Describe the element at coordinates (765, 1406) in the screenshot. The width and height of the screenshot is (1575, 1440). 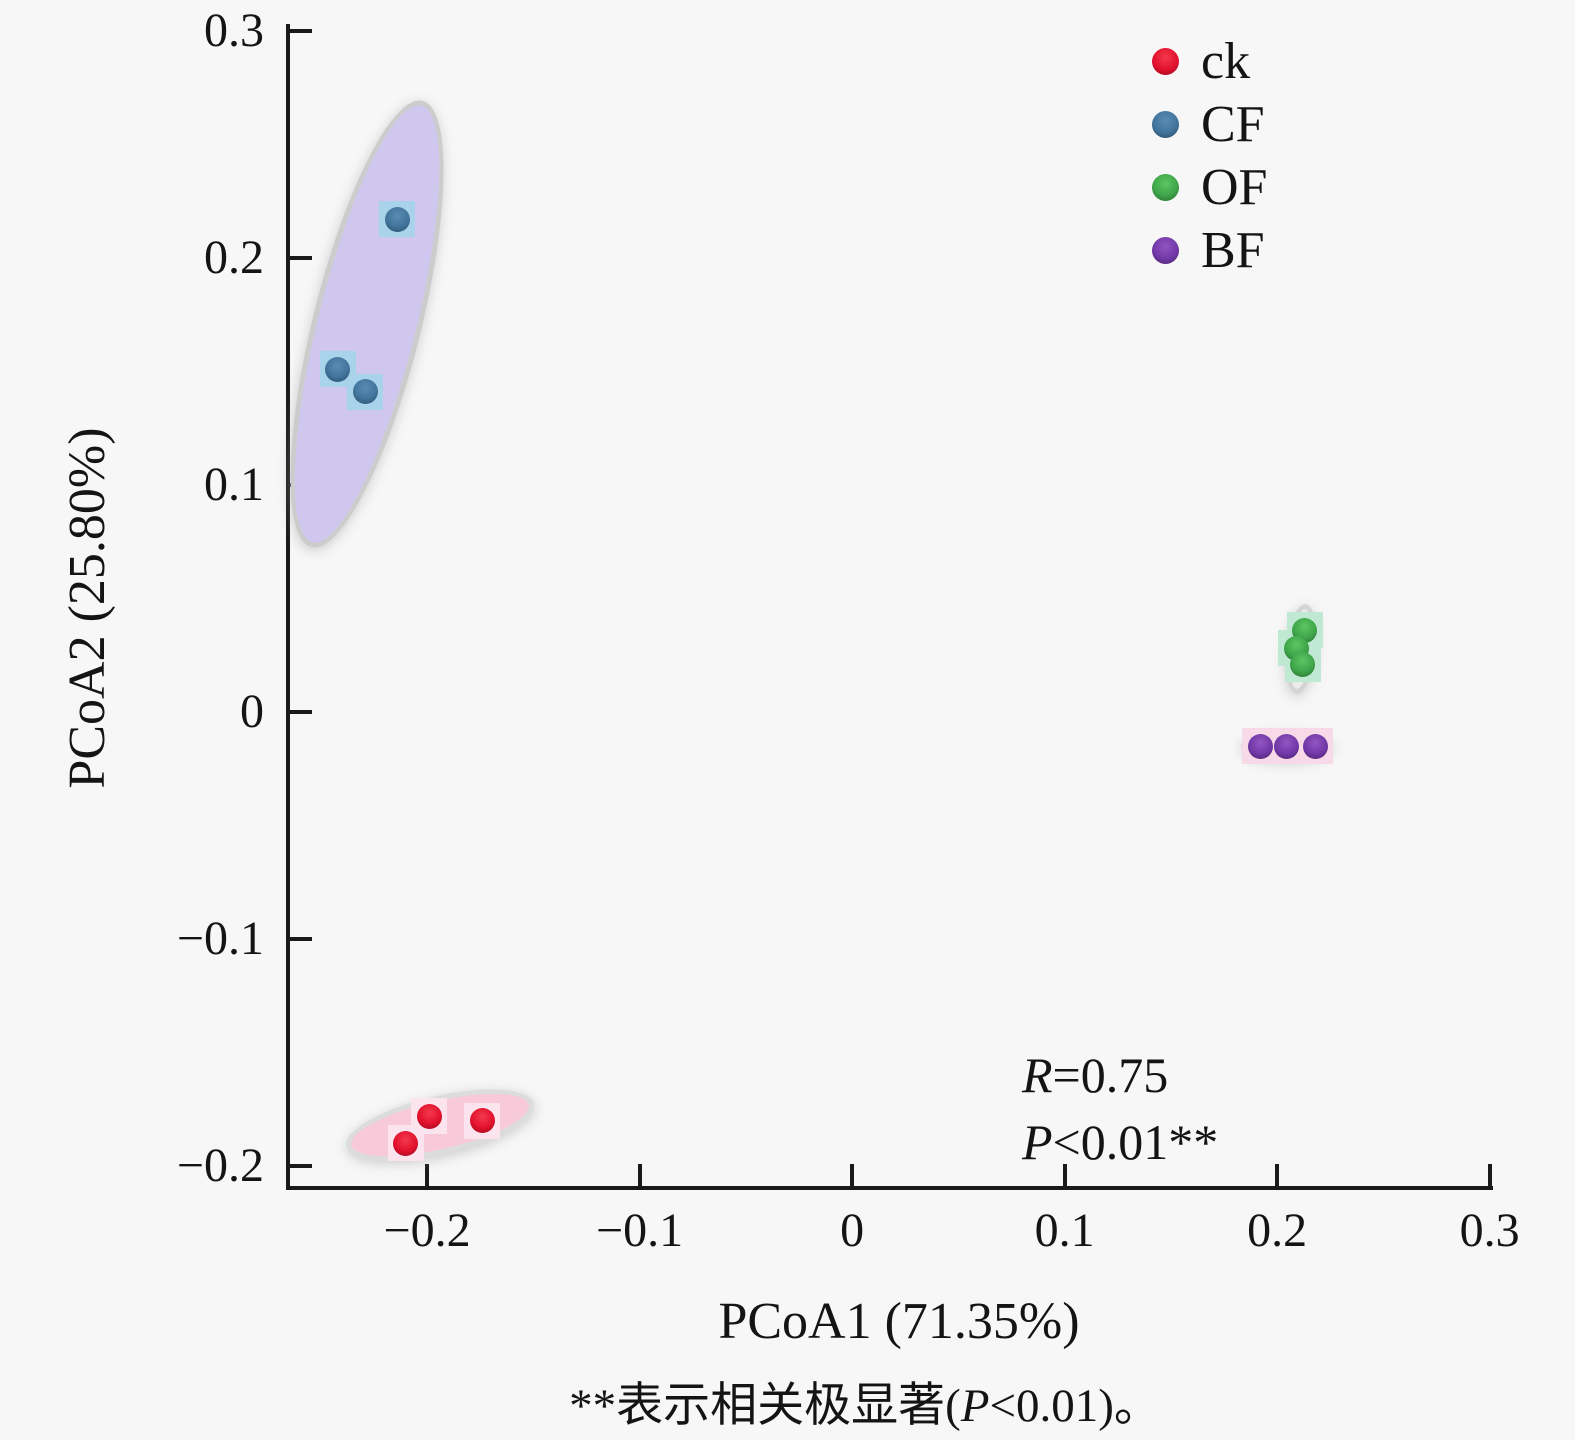
I see `caption-prefix: **表示相关极显著(` at that location.